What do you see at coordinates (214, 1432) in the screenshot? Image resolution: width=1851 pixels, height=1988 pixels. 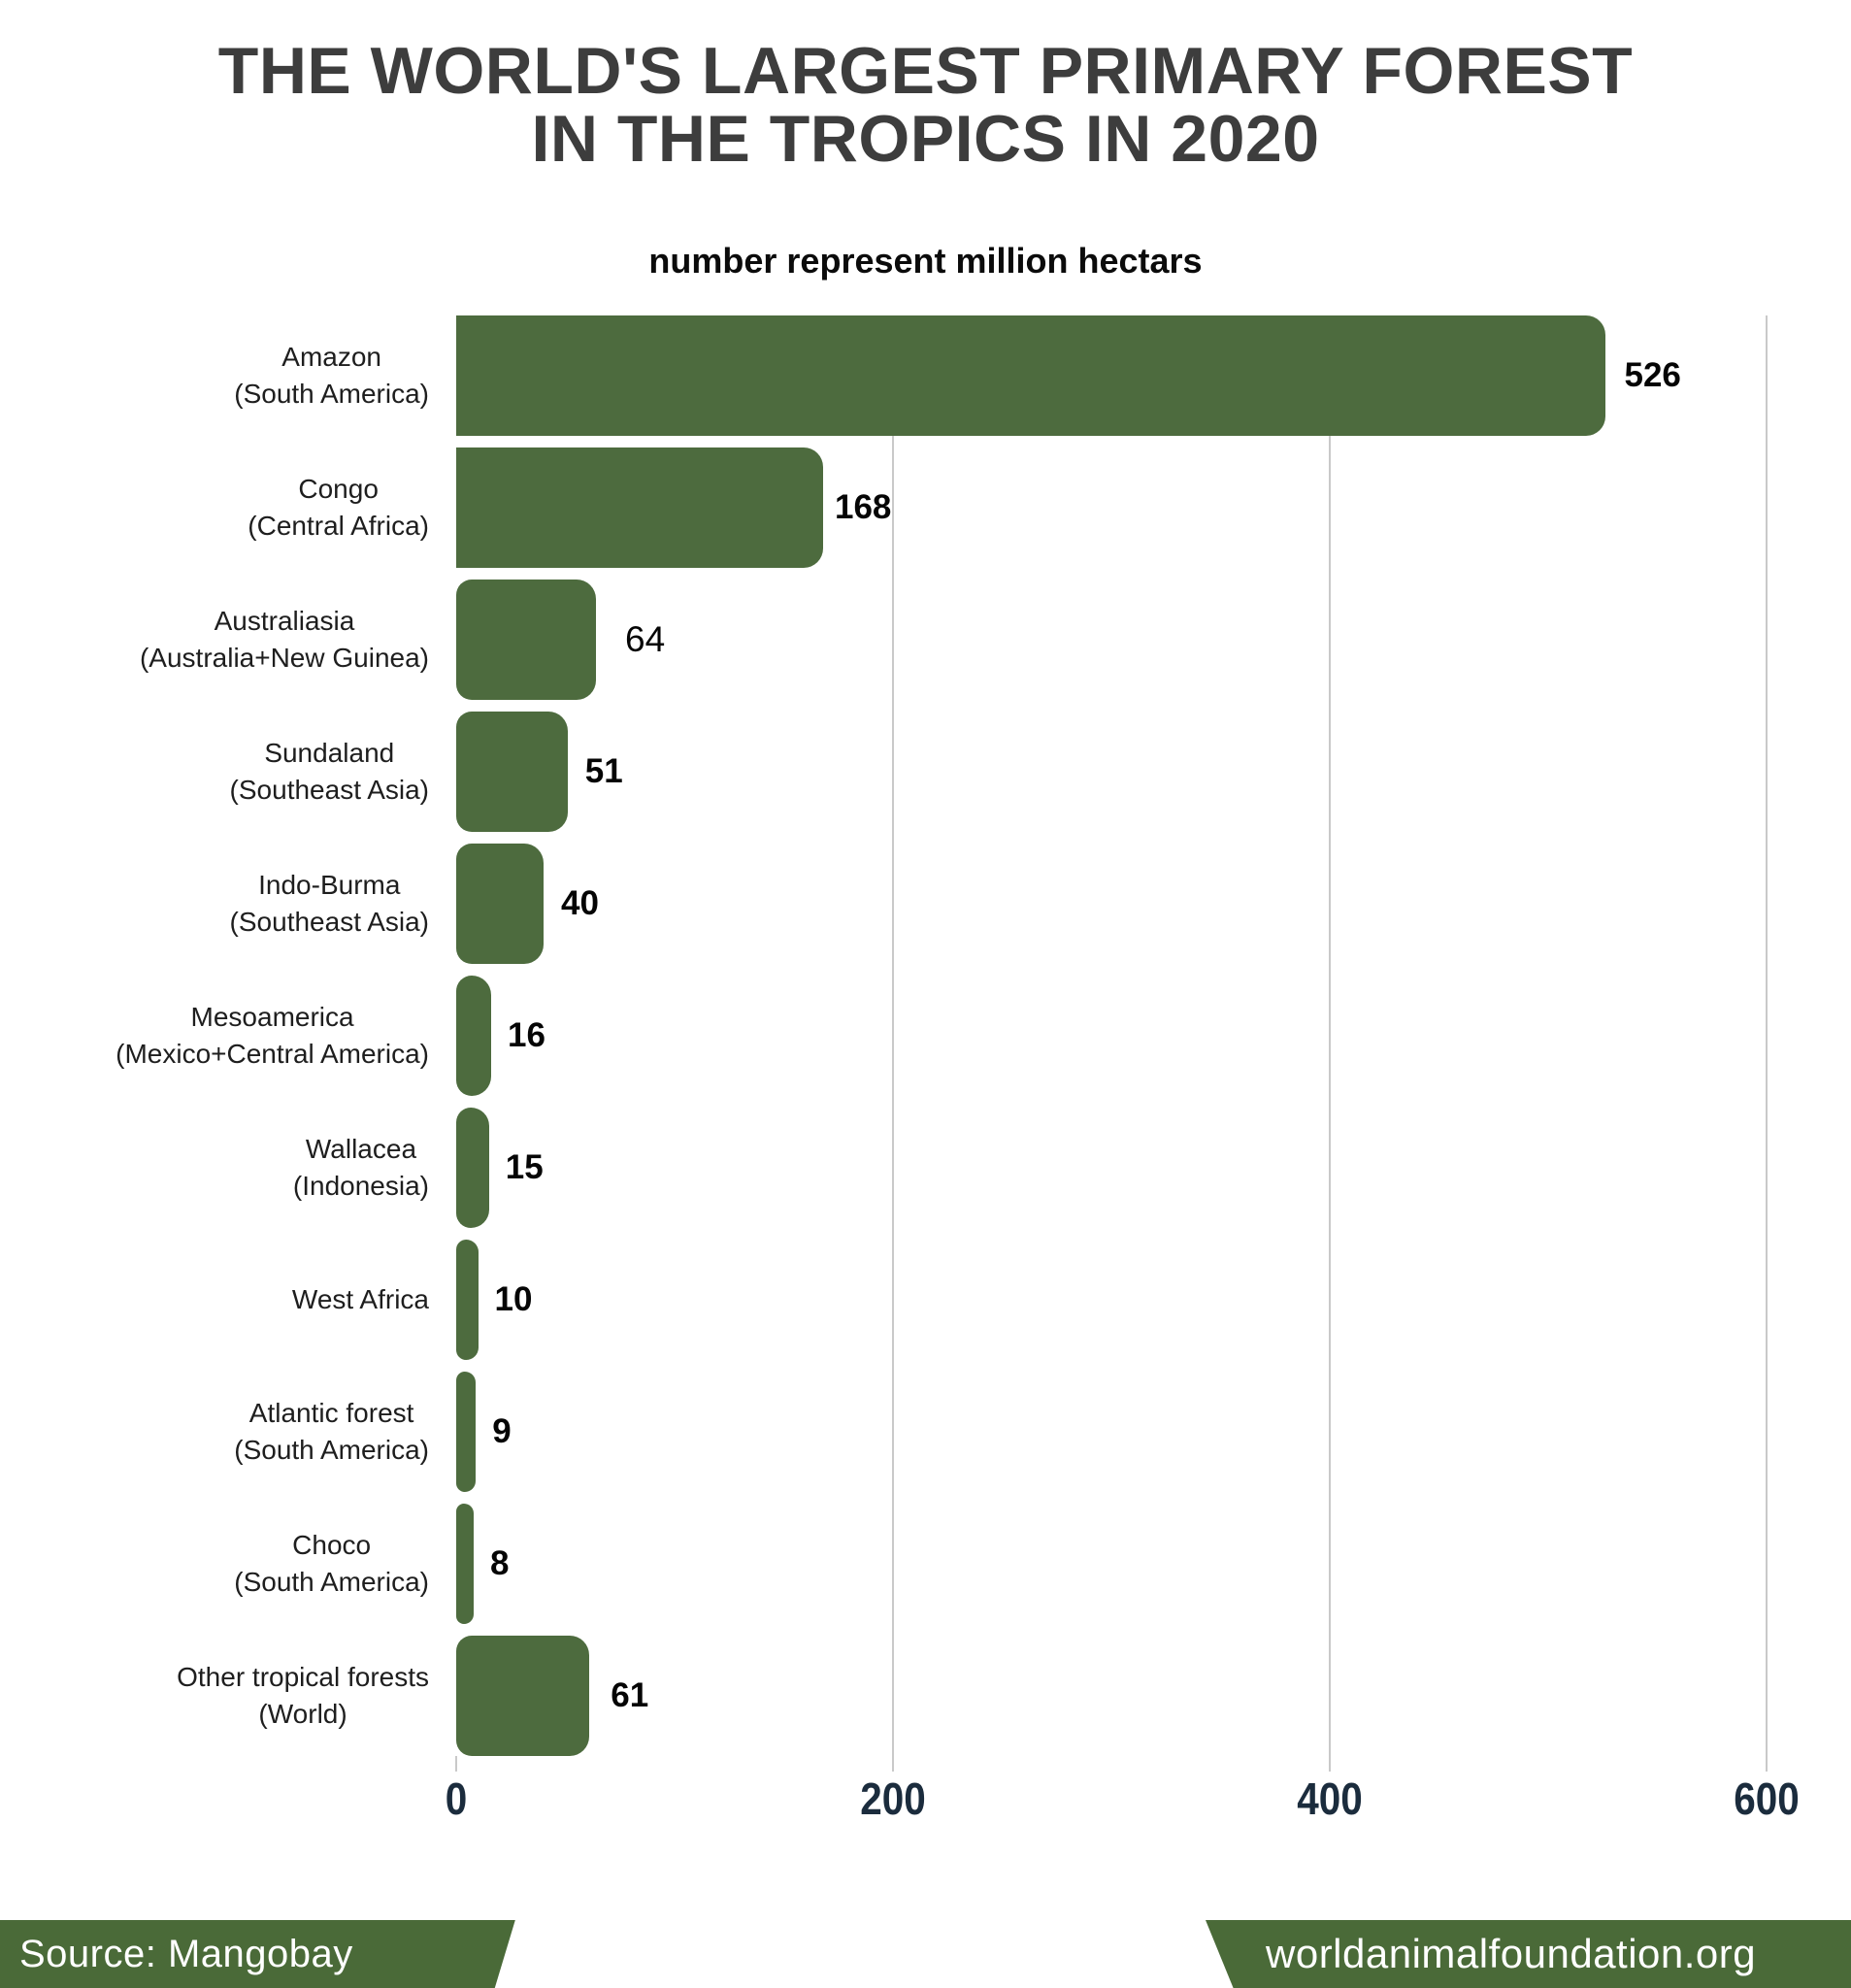 I see `category-label: Atlantic forest (South America)` at bounding box center [214, 1432].